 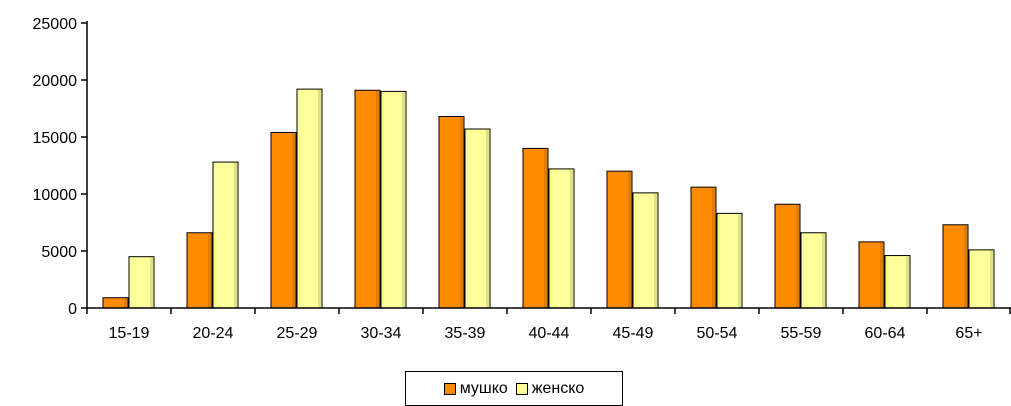 What do you see at coordinates (129, 333) in the screenshot?
I see `x-tick-label-0: 15-19` at bounding box center [129, 333].